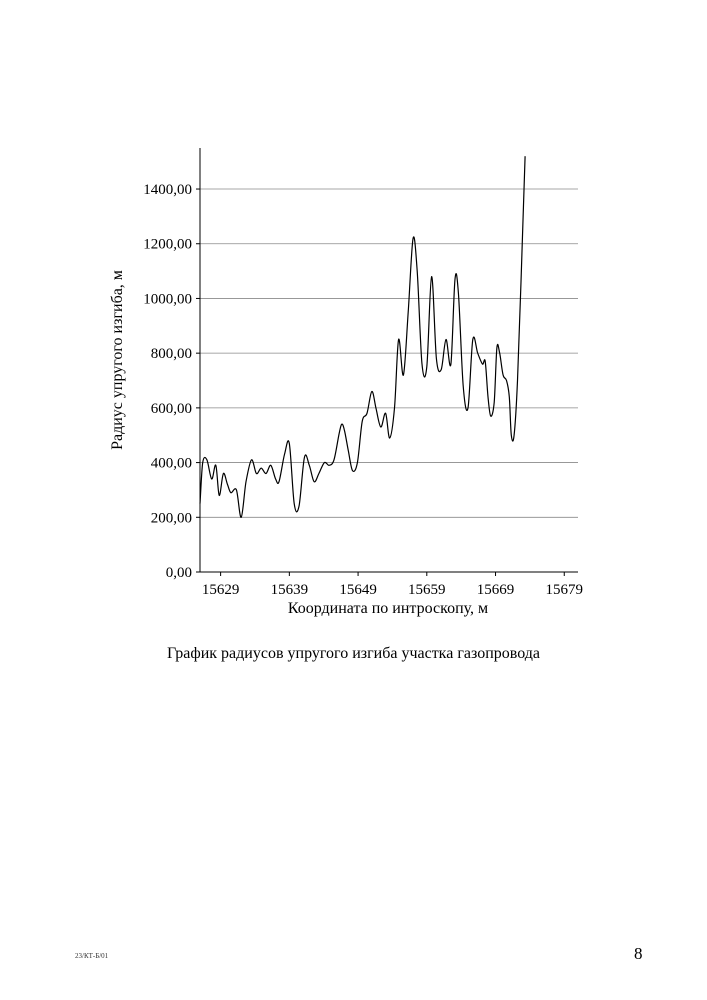 The width and height of the screenshot is (707, 1000). What do you see at coordinates (171, 518) in the screenshot?
I see `y-tick-label: 200,00` at bounding box center [171, 518].